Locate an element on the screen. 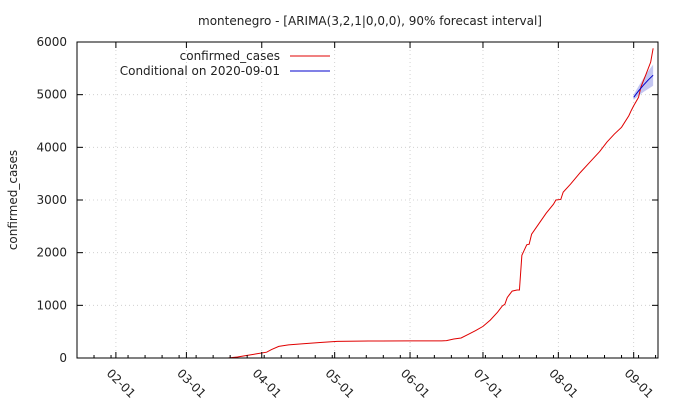 Image resolution: width=680 pixels, height=400 pixels. y-tick-label: 4000 is located at coordinates (51, 147).